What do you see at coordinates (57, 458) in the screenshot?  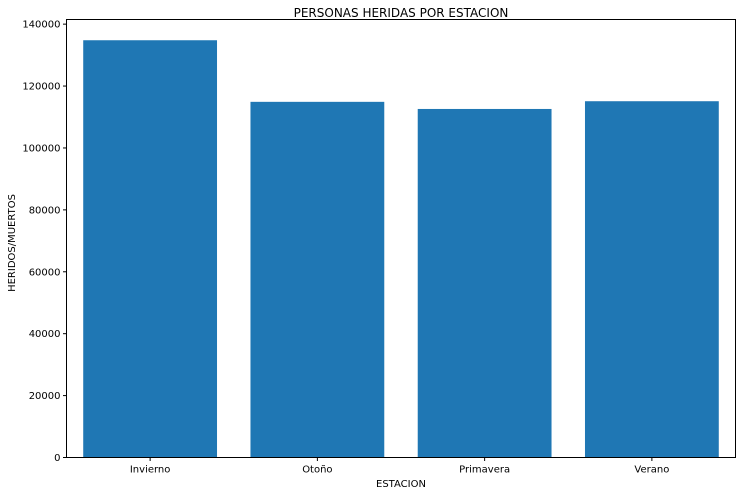 I see `y-tick-label: 0` at bounding box center [57, 458].